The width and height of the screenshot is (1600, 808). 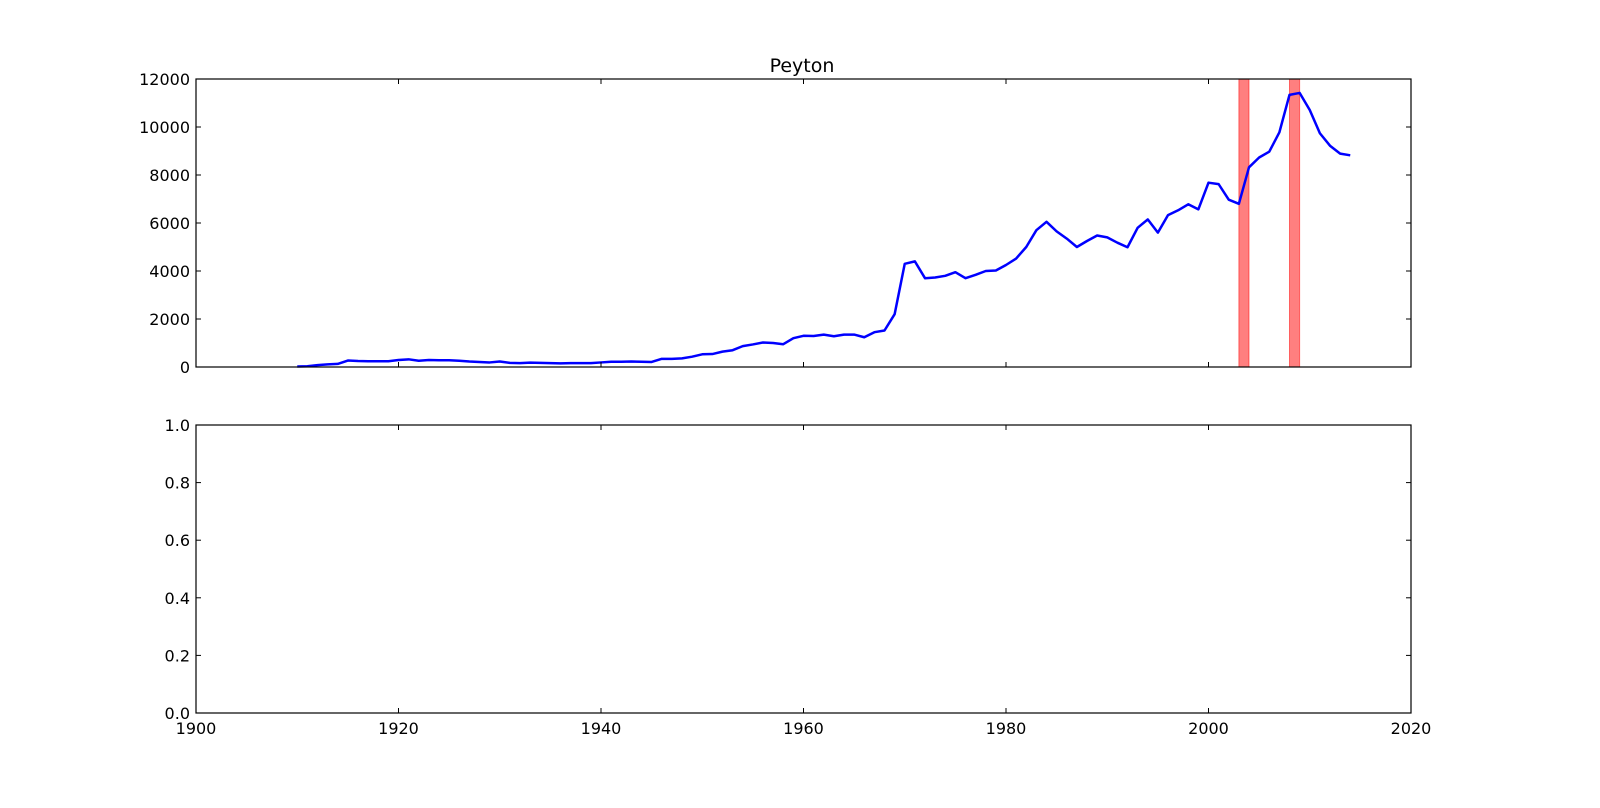 I want to click on y-tick-label: 0.2, so click(x=177, y=655).